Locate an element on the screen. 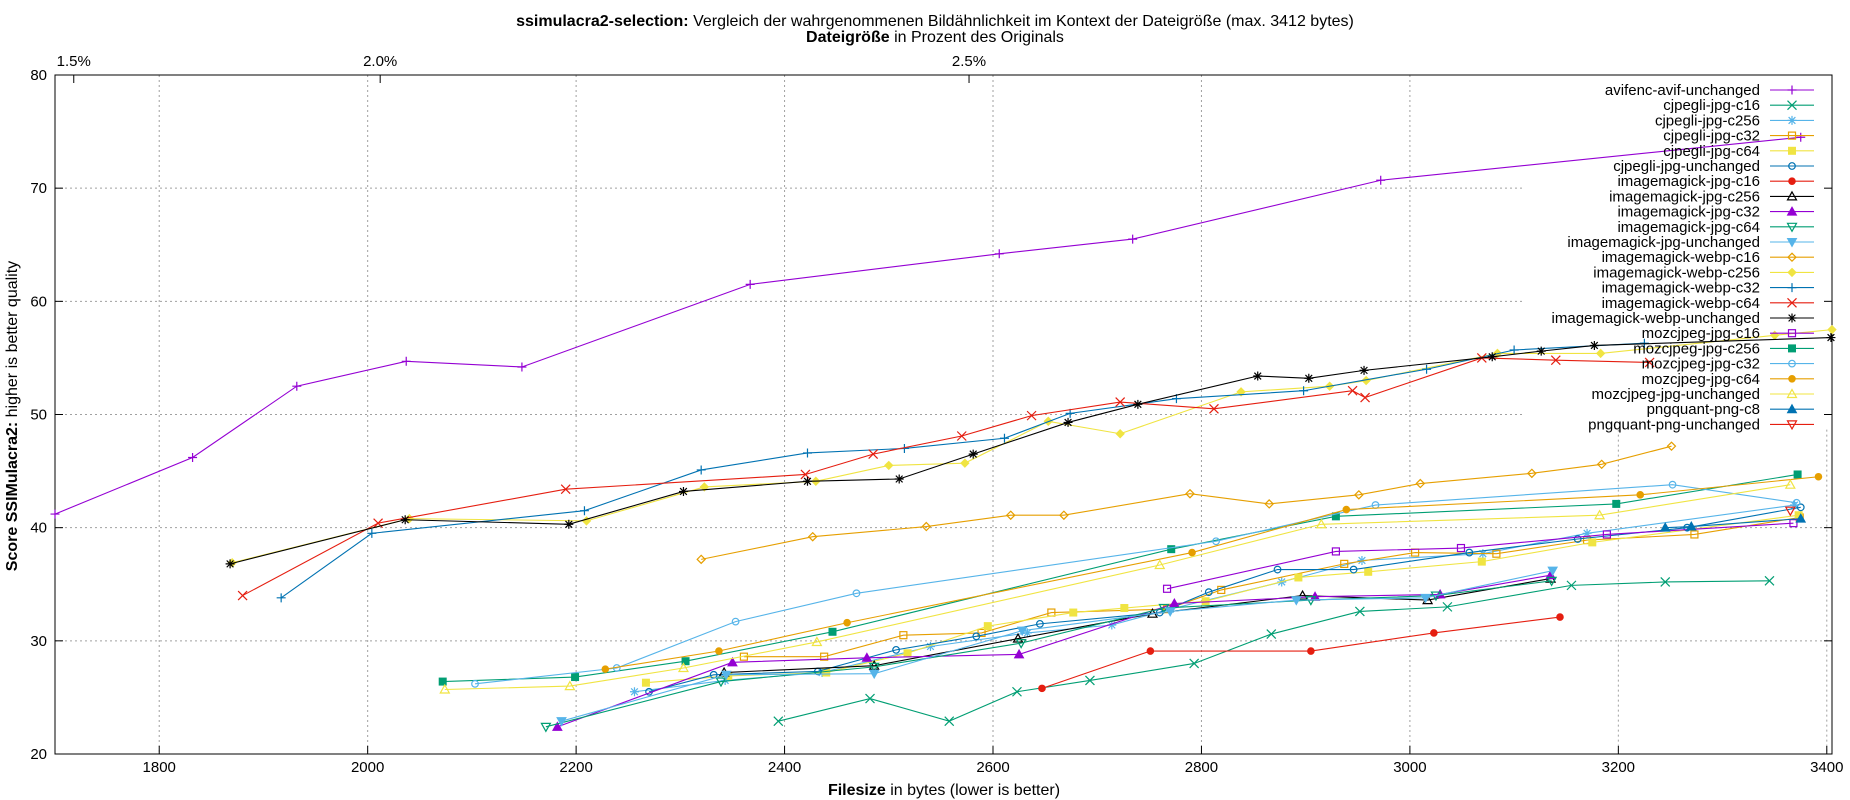 Image resolution: width=1850 pixels, height=800 pixels. series-imagemagick-jpg-c32 is located at coordinates (1053, 650).